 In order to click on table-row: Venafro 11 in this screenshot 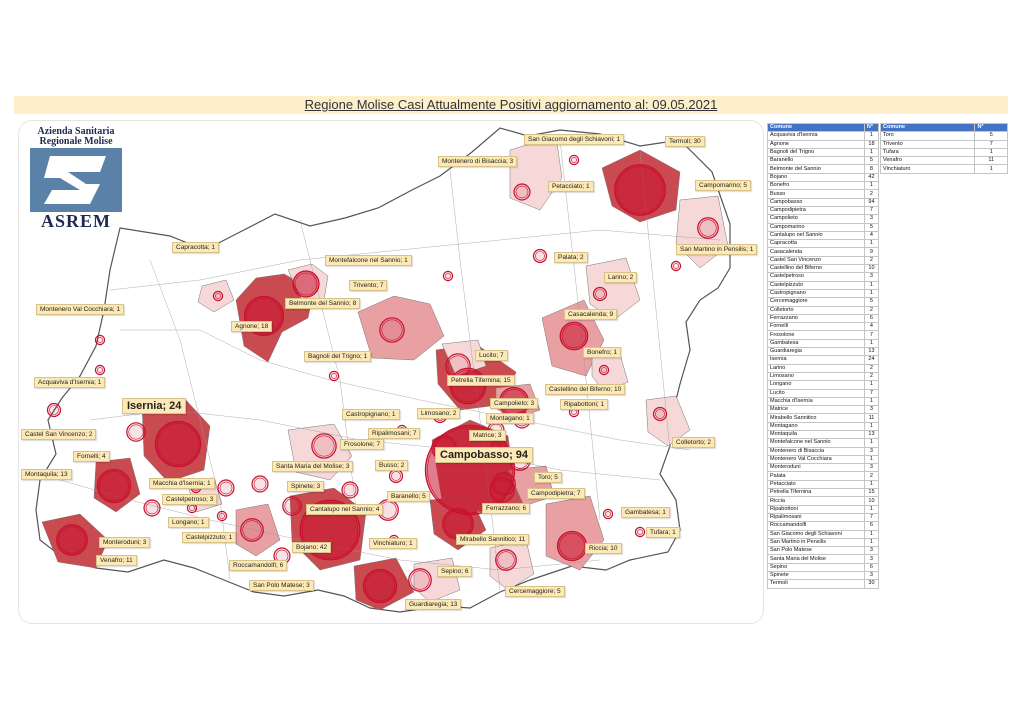, I will do `click(943, 161)`.